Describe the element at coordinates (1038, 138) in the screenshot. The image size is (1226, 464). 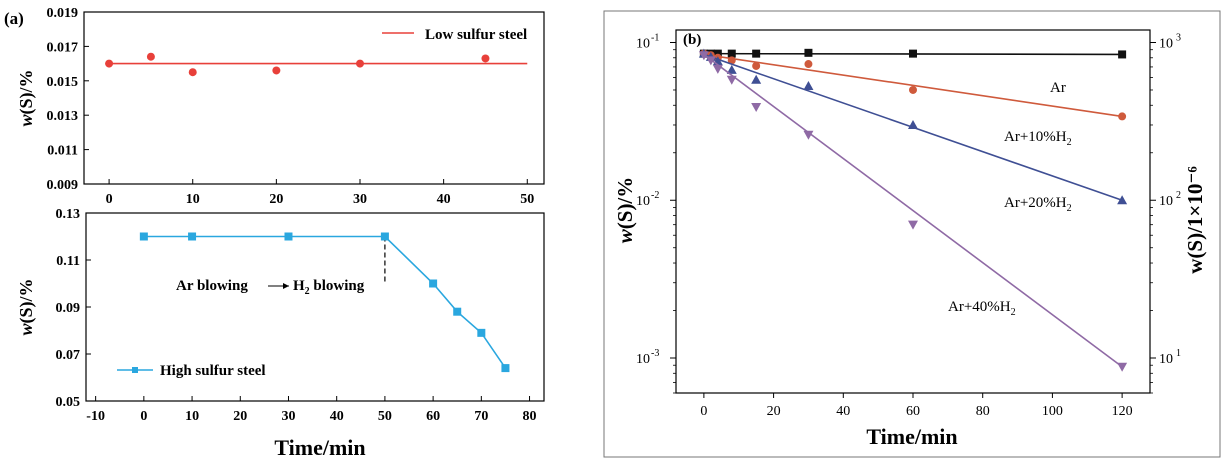
I see `series-label-ar-10-h2: Ar+10%H2` at that location.